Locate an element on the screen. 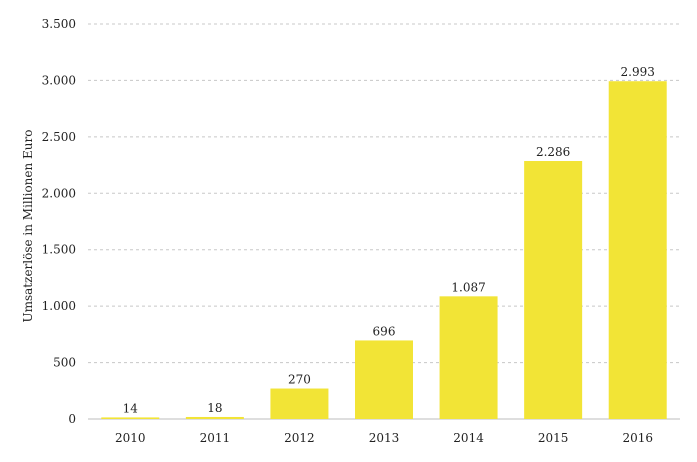  y-axis-title: Umsatzerlöse in Millionen Euro is located at coordinates (28, 226).